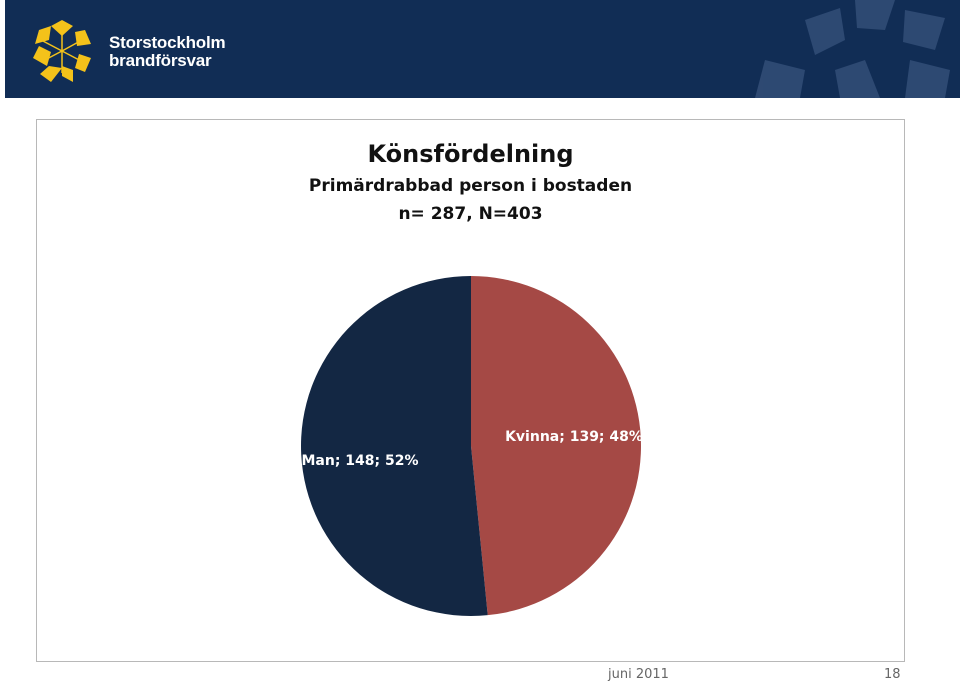  I want to click on org-name-line1: Storstockholm, so click(167, 42).